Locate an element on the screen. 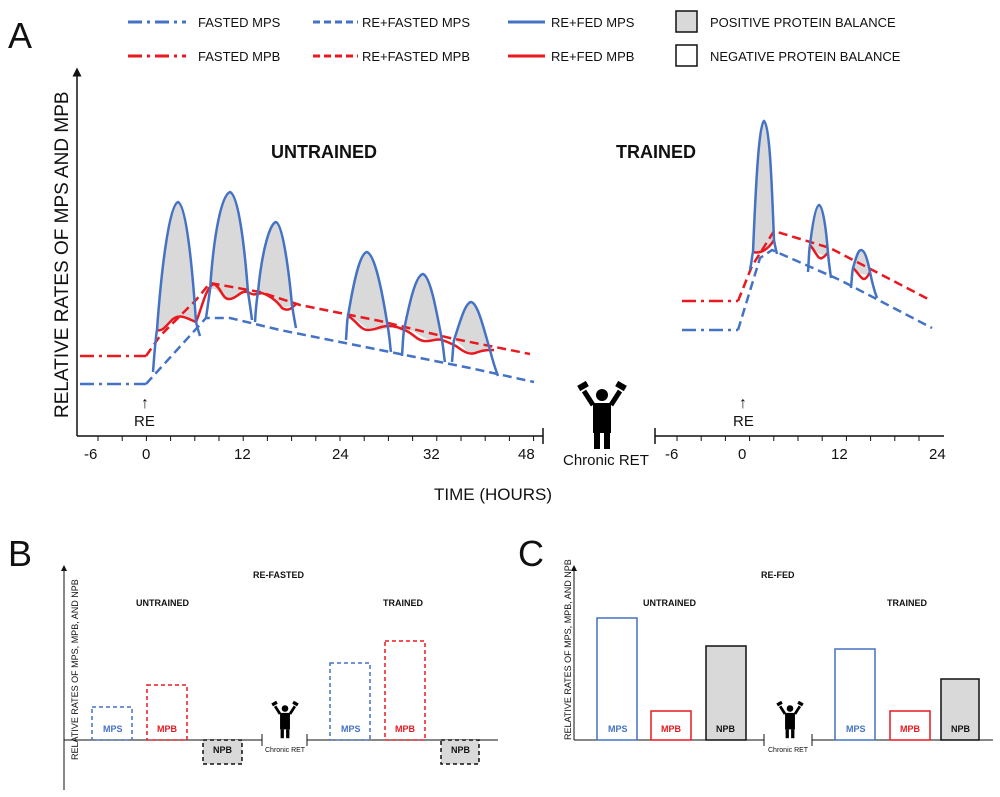 The width and height of the screenshot is (1000, 797). panel-c-untrained-mpb-bar is located at coordinates (671, 725).